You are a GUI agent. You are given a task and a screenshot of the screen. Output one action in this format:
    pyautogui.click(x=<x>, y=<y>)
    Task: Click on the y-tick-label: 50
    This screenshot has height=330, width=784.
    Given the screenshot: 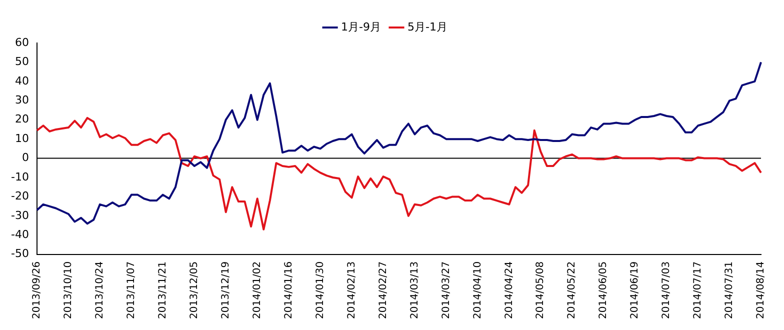 What is the action you would take?
    pyautogui.click(x=21, y=61)
    